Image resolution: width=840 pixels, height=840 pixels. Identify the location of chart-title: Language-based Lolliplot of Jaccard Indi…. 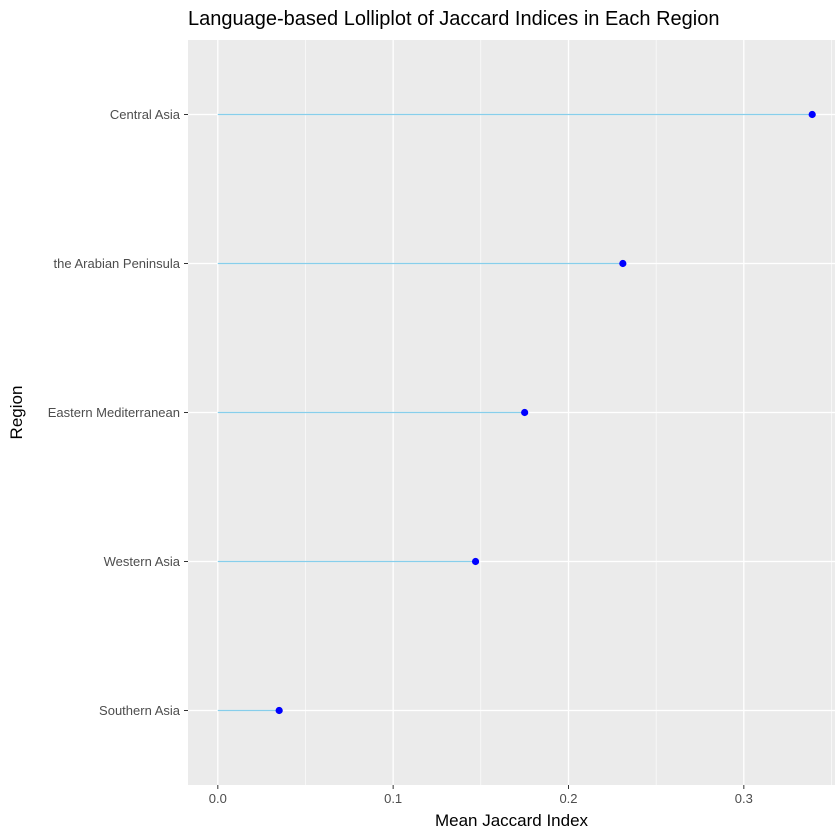
(453, 19).